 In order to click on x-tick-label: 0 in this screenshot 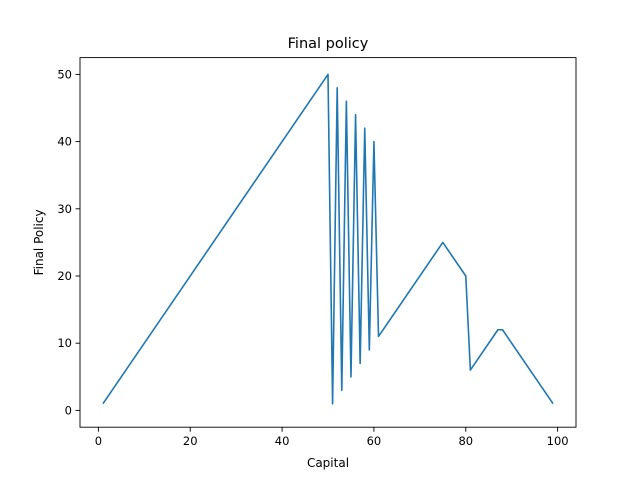, I will do `click(98, 441)`.